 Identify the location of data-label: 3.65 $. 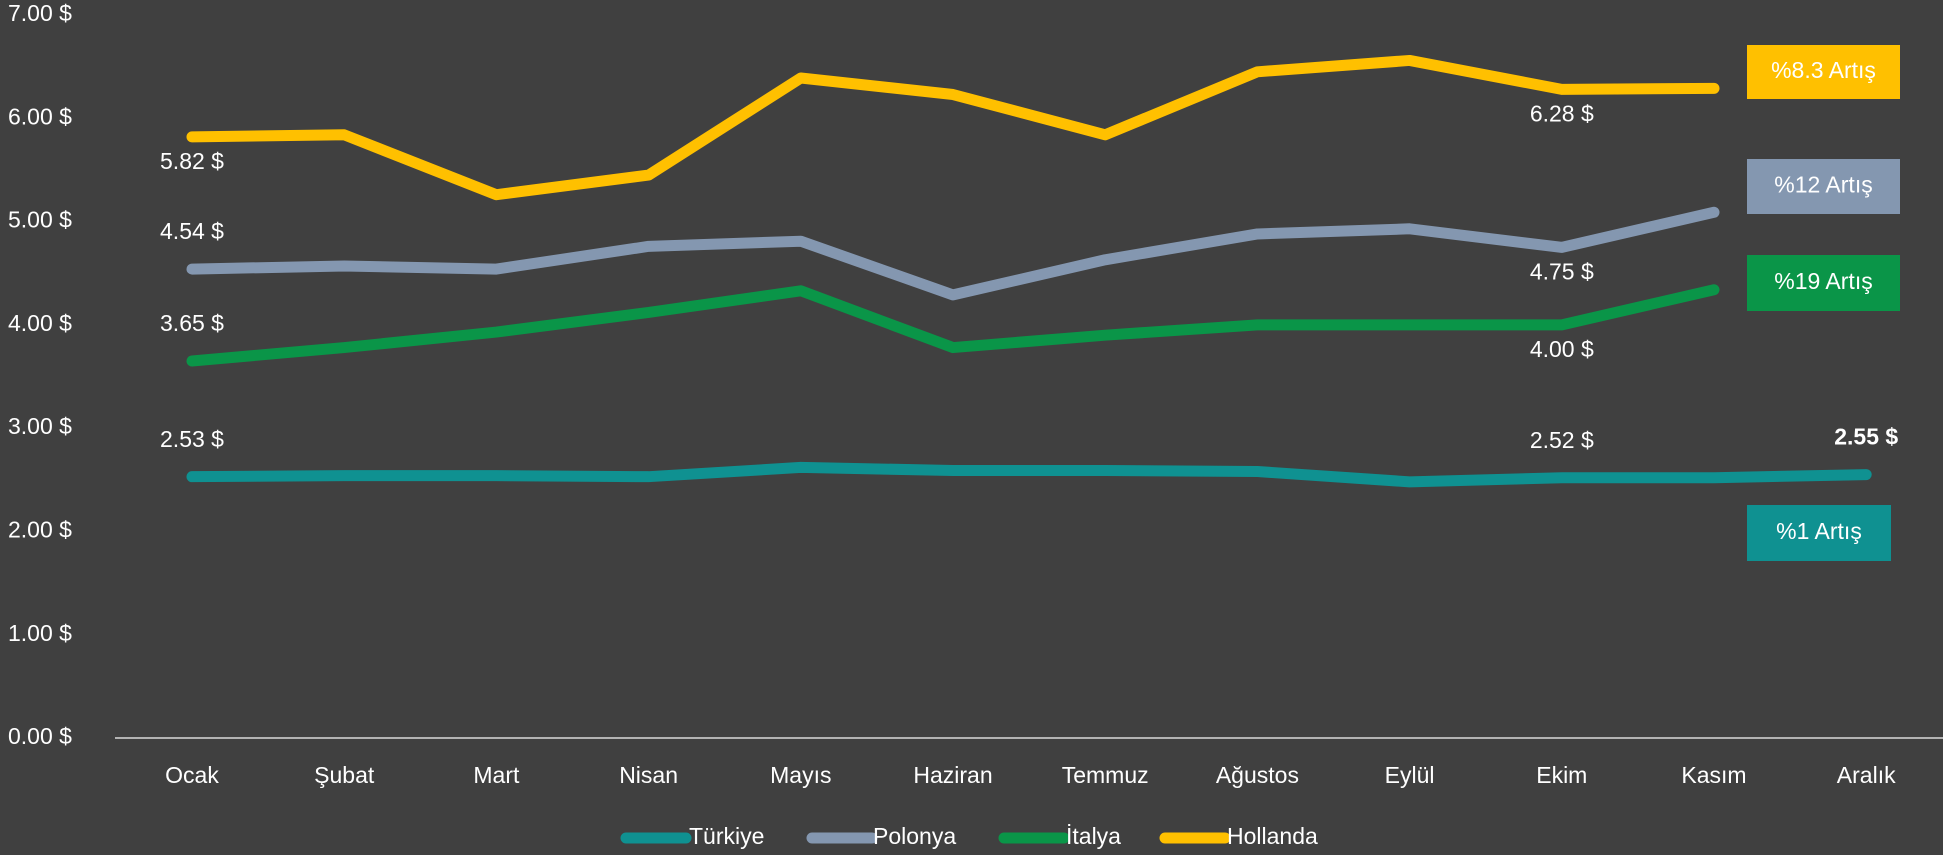
(192, 323).